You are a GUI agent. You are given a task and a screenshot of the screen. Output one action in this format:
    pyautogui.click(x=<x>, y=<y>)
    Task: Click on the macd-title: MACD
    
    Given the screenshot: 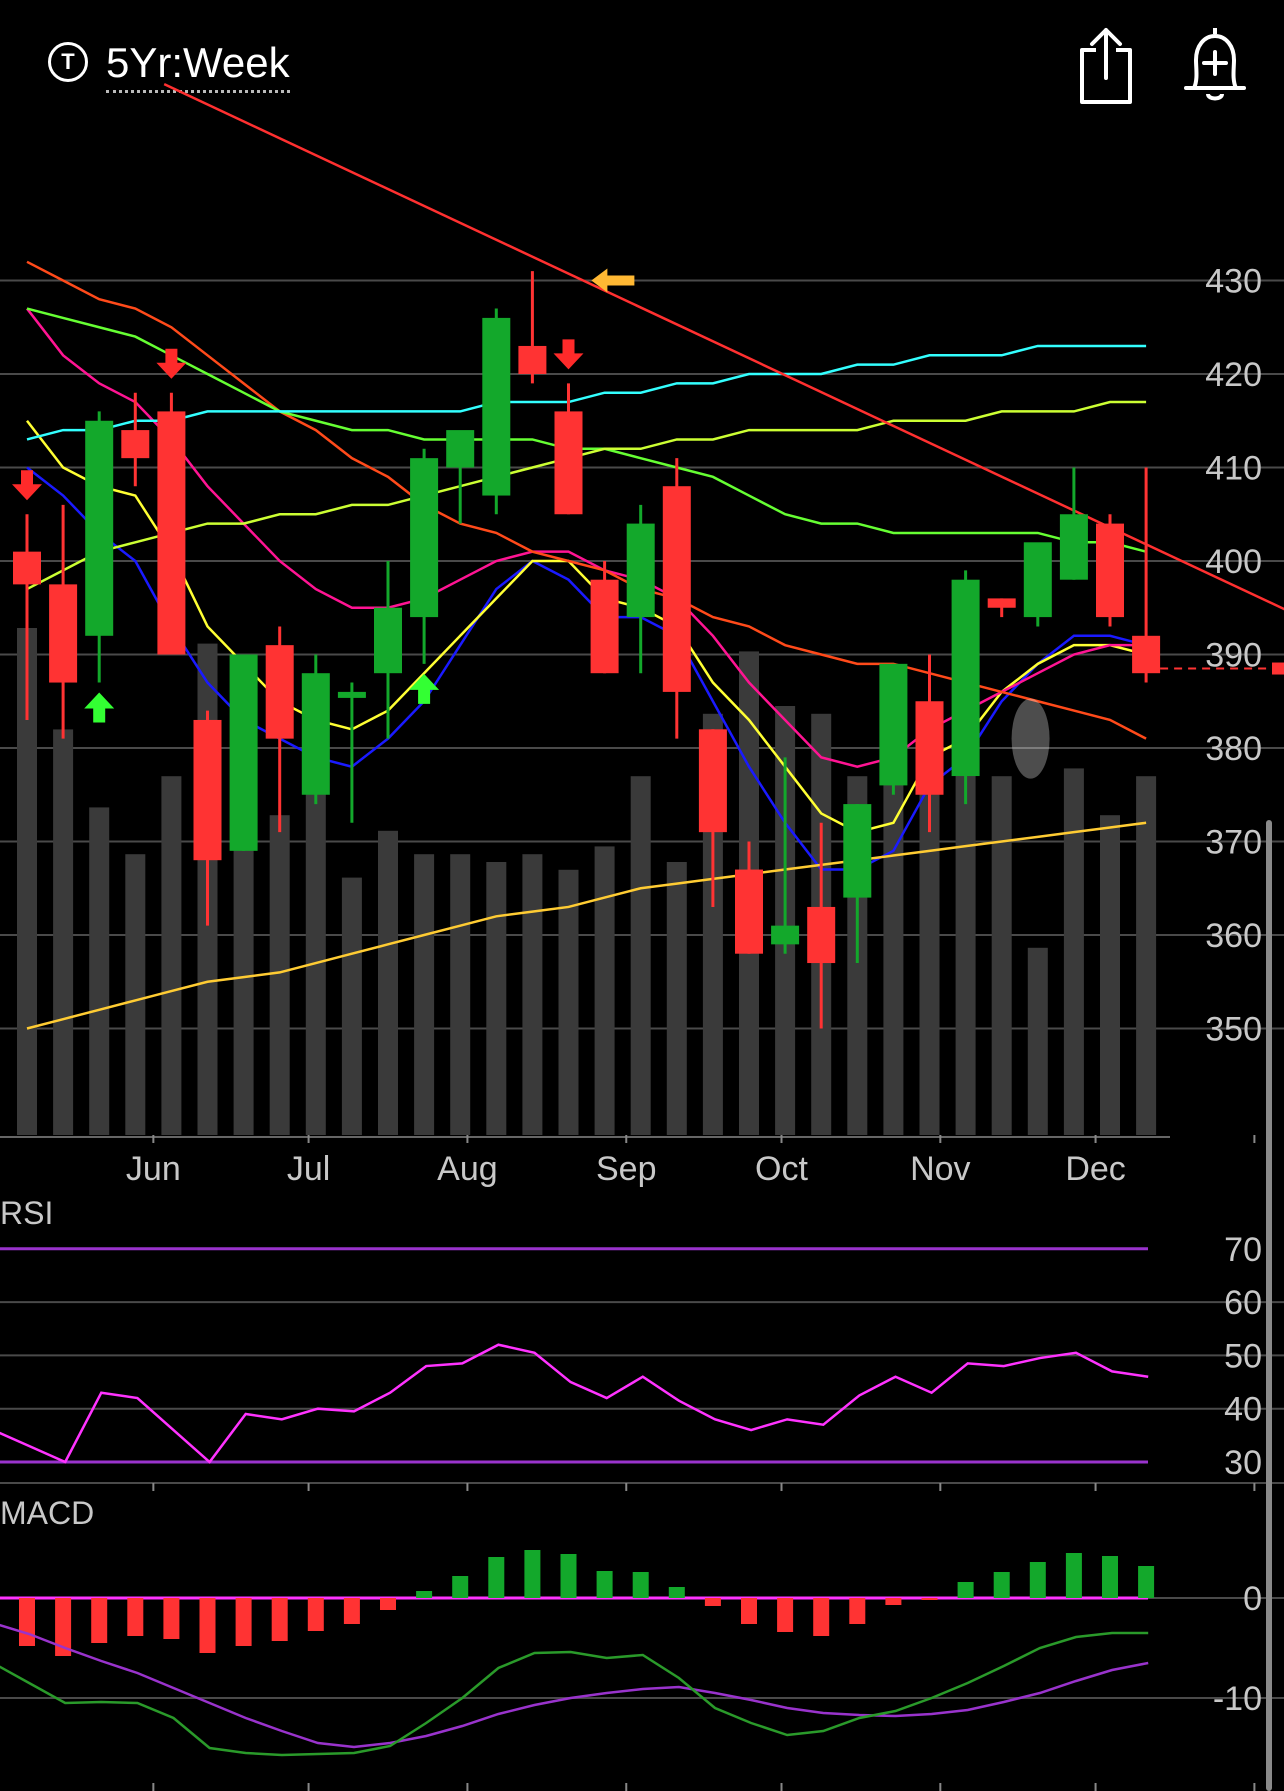 What is the action you would take?
    pyautogui.click(x=47, y=1513)
    